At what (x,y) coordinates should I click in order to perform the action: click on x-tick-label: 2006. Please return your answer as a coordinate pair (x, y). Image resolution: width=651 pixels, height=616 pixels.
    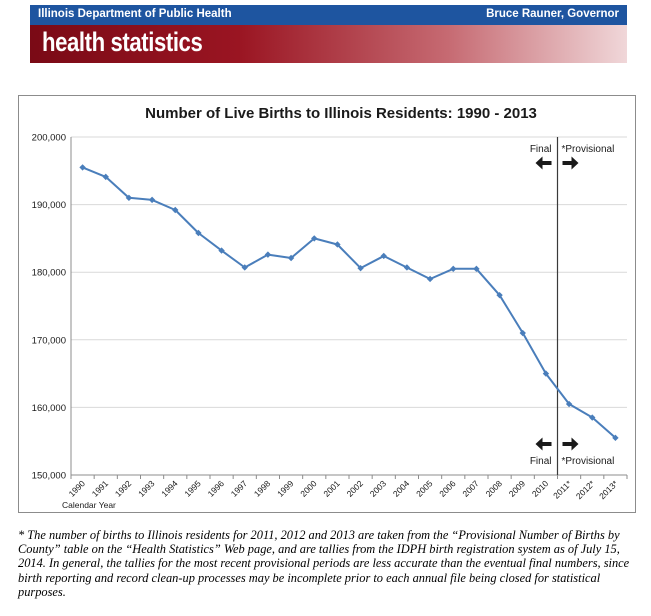
    Looking at the image, I should click on (447, 488).